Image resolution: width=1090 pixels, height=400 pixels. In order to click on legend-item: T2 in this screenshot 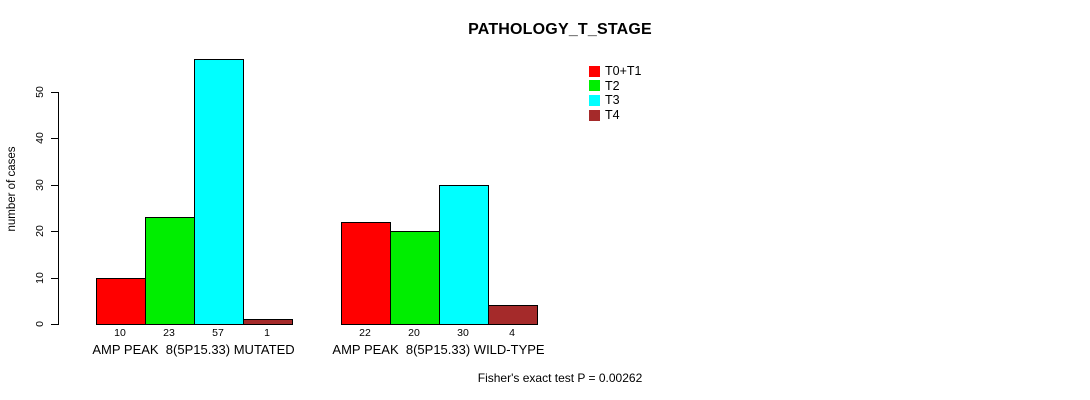, I will do `click(604, 85)`.